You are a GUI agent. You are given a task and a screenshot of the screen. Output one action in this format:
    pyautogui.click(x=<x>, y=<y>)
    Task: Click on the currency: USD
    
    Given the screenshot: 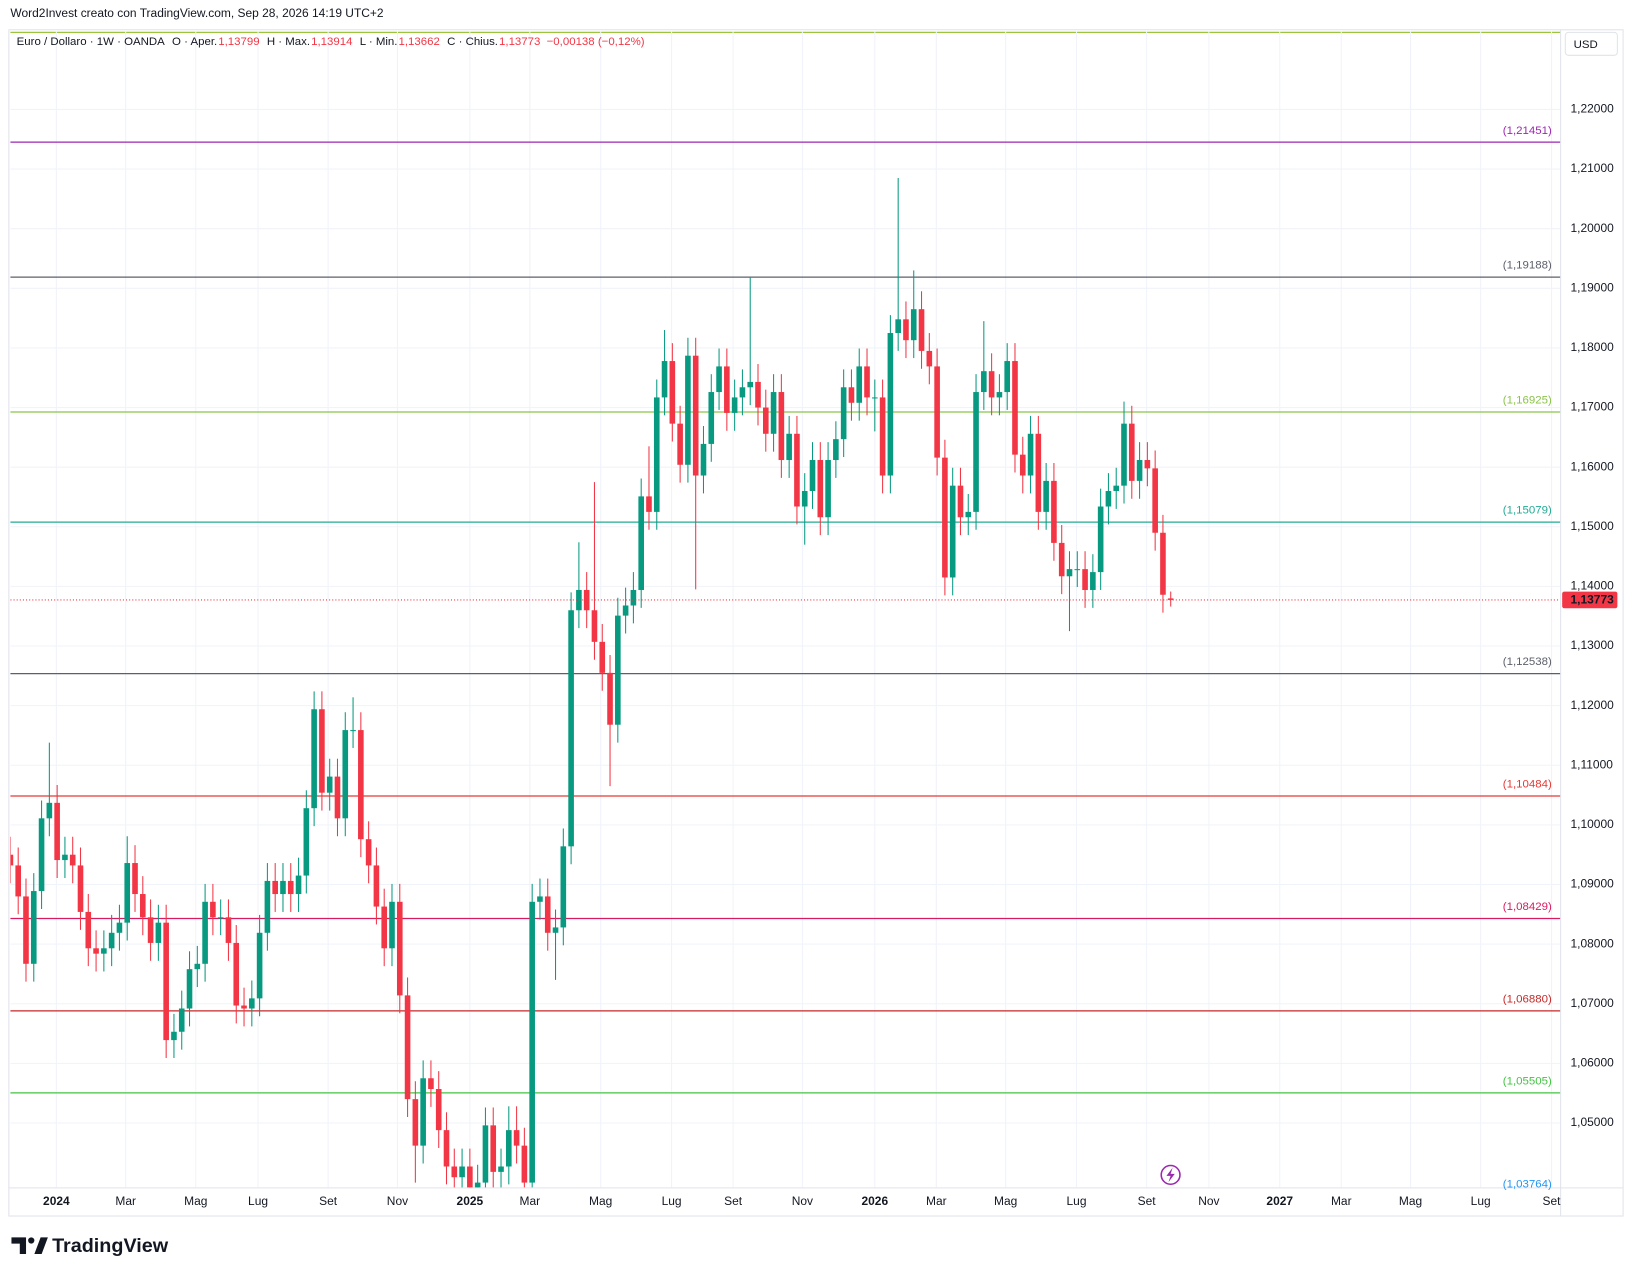 What is the action you would take?
    pyautogui.click(x=1586, y=45)
    